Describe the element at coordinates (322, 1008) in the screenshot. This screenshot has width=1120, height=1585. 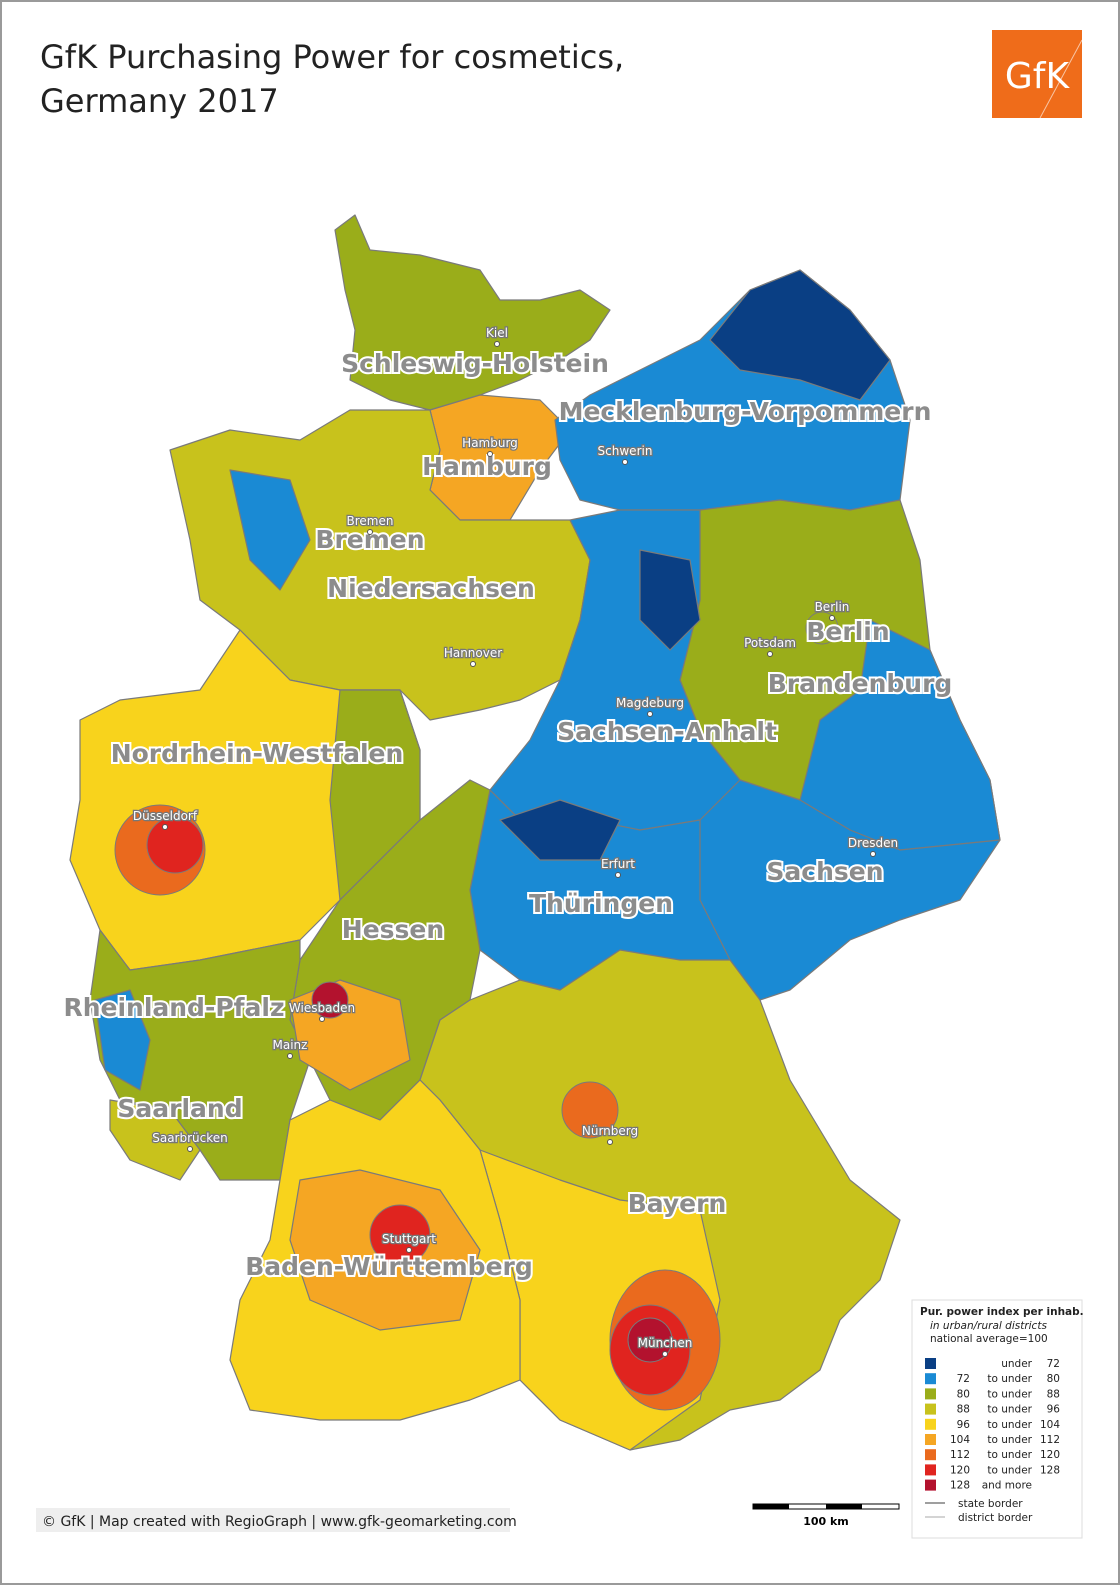
I see `city-label: Wiesbaden` at that location.